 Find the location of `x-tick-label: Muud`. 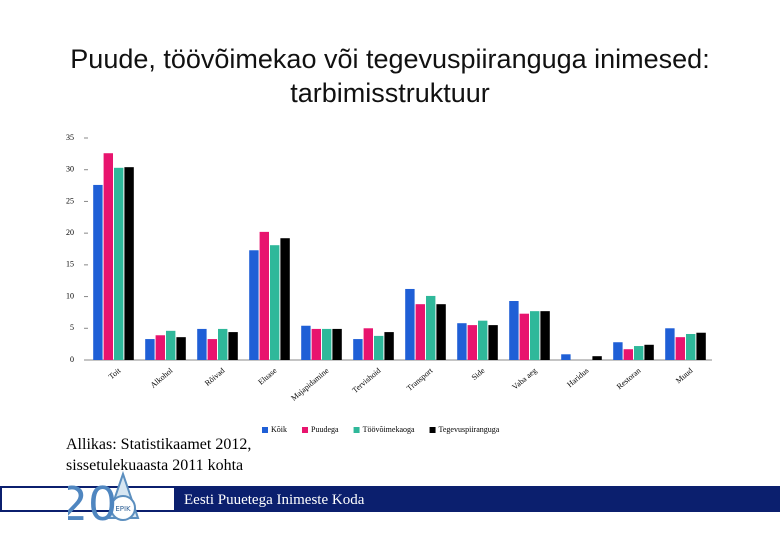

x-tick-label: Muud is located at coordinates (684, 375).